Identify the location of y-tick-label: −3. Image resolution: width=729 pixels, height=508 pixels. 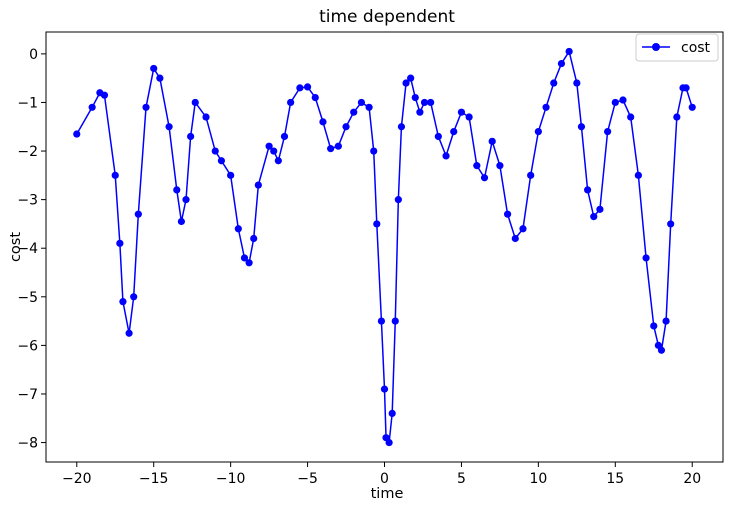
(27, 201).